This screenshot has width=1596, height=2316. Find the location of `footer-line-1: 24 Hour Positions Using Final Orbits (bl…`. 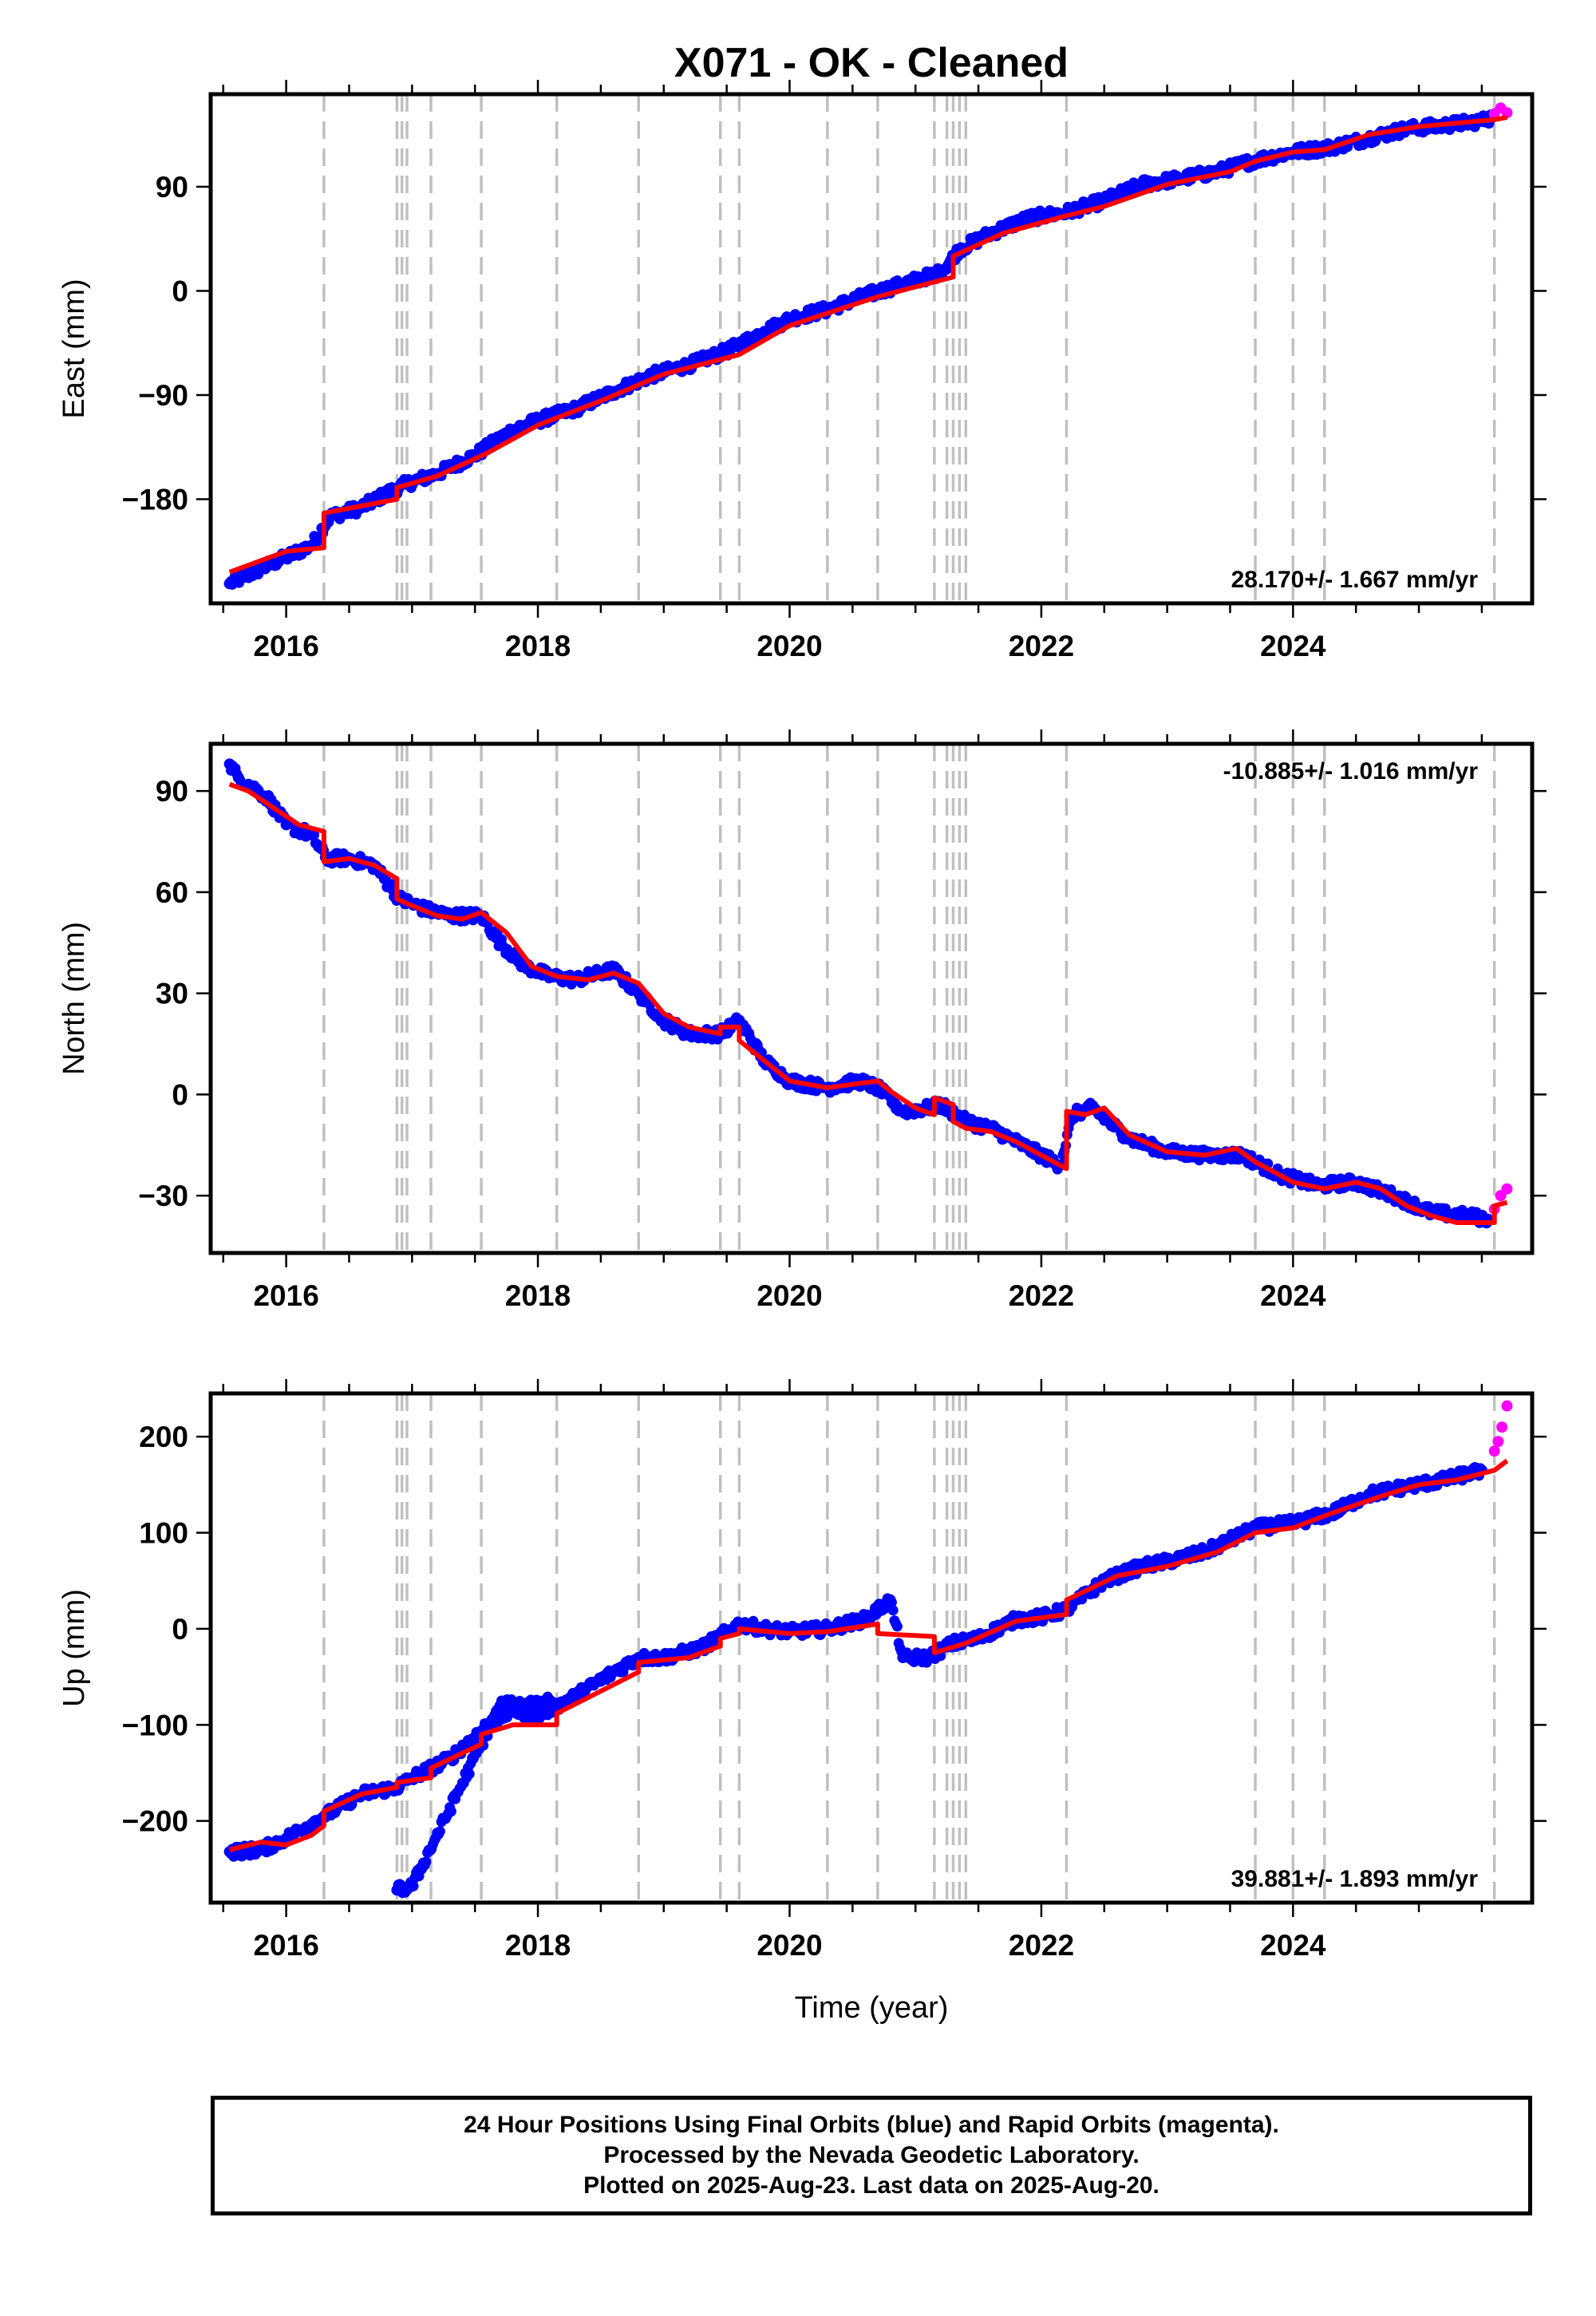

footer-line-1: 24 Hour Positions Using Final Orbits (bl… is located at coordinates (871, 2125).